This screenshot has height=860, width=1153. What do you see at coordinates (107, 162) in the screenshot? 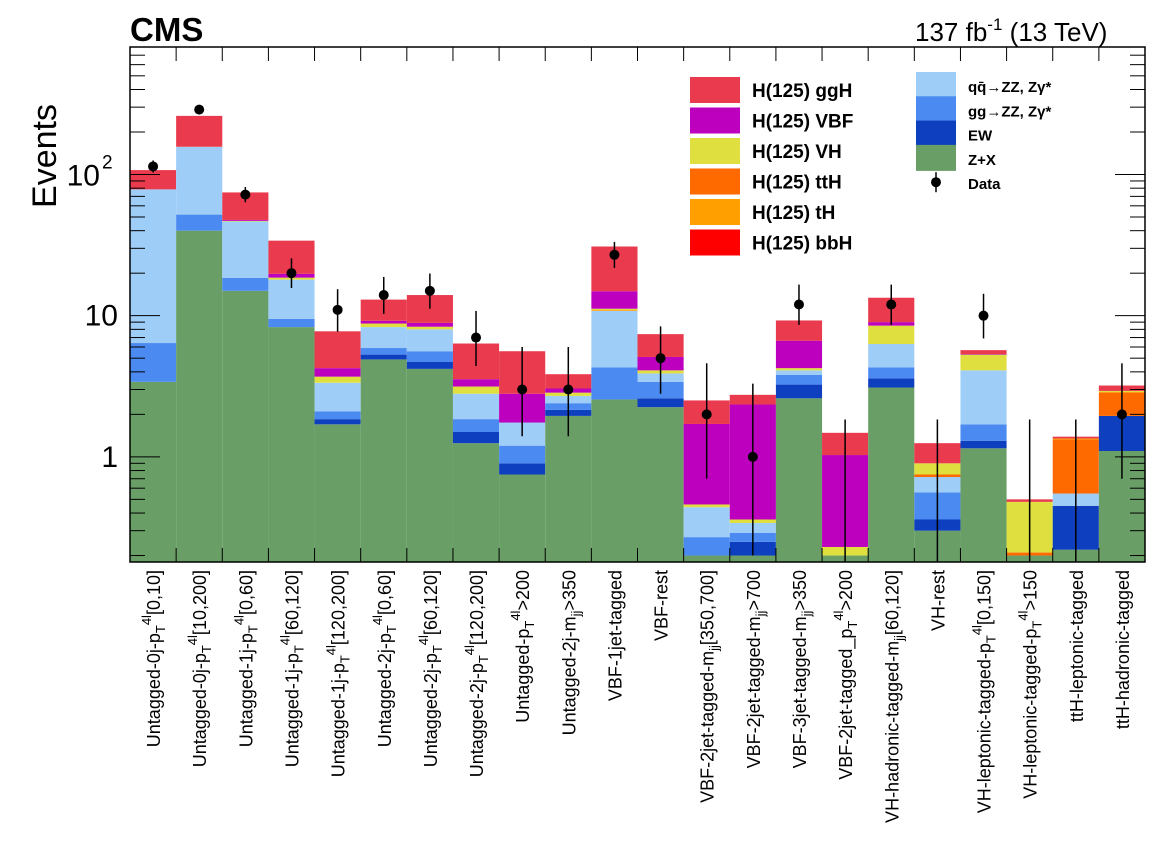
I see `y-tick-label: 2` at bounding box center [107, 162].